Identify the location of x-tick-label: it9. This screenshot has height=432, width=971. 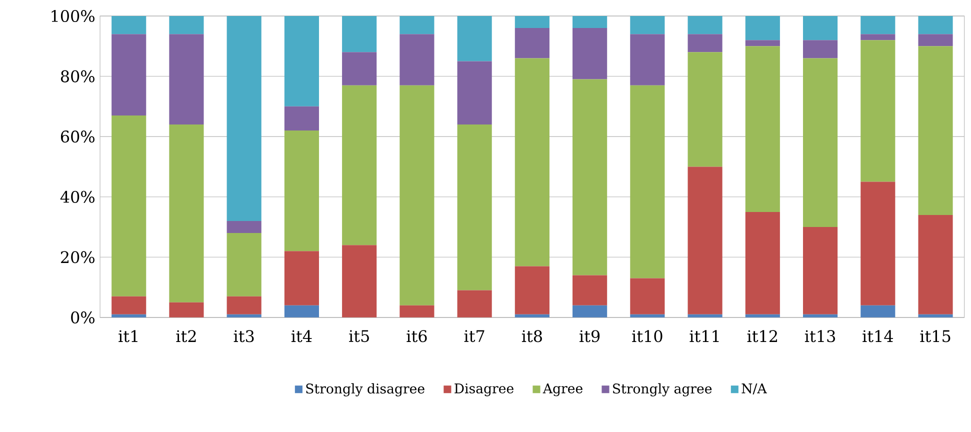
(590, 336).